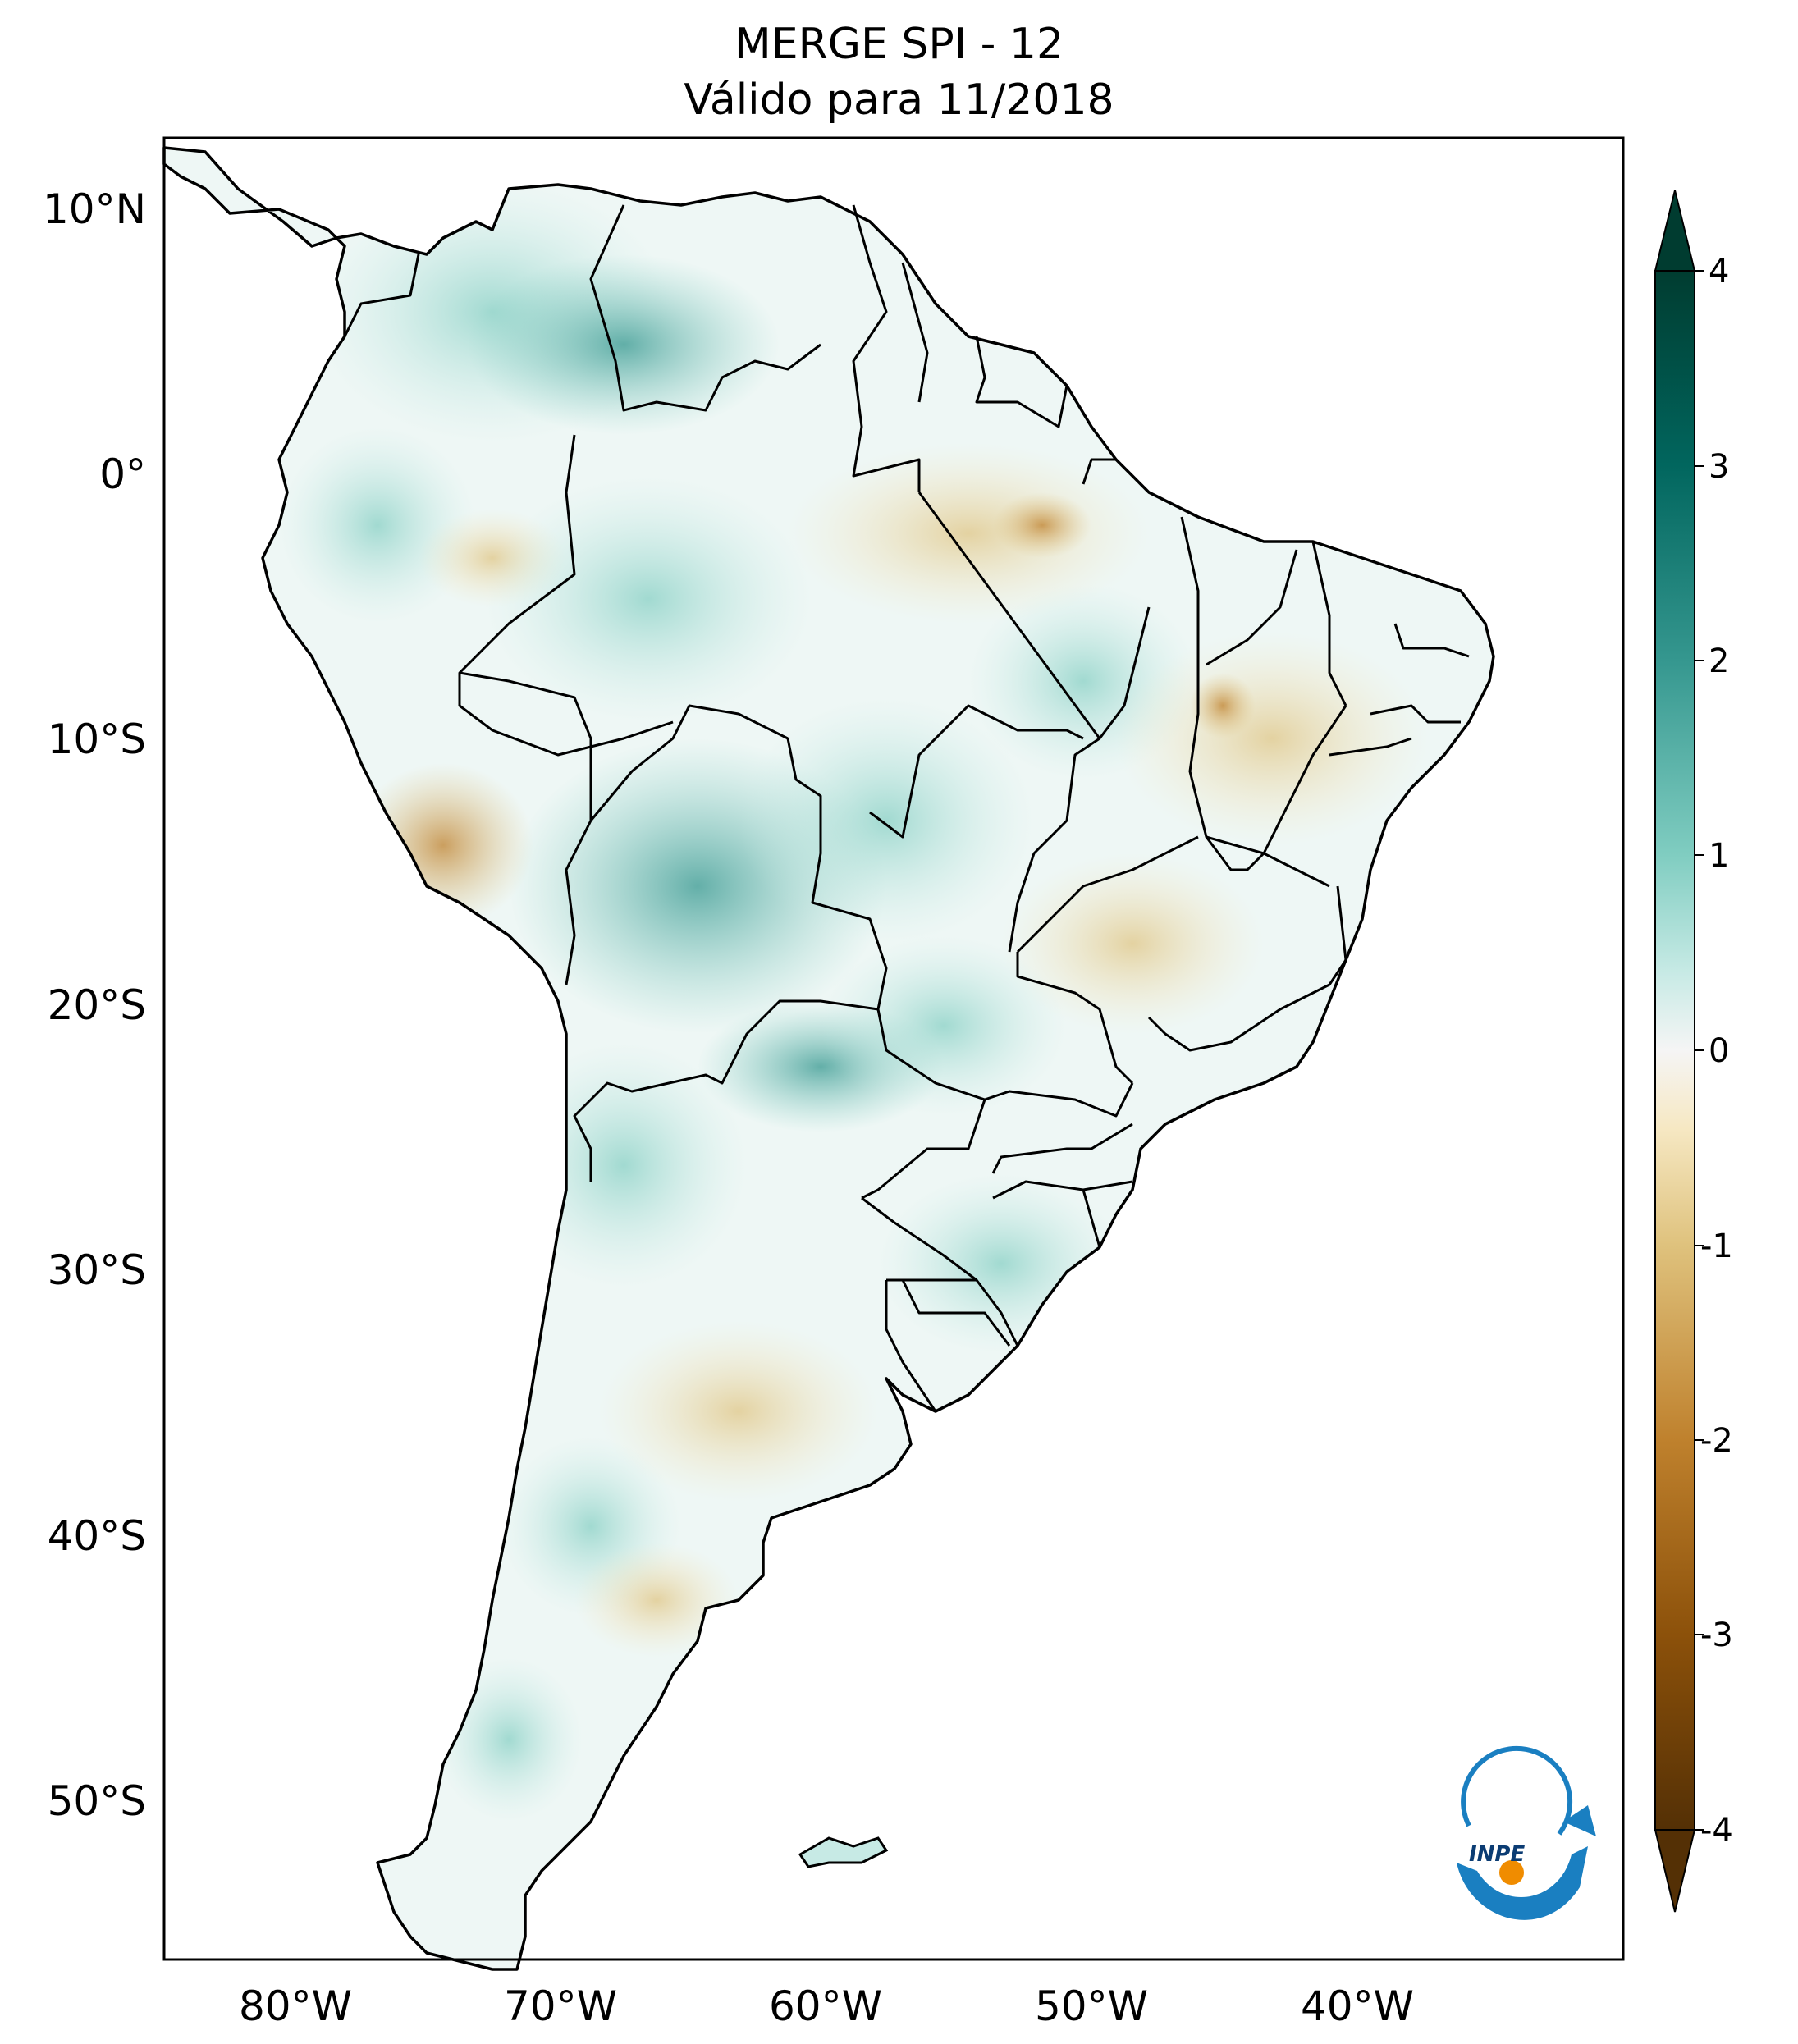 This screenshot has height=2044, width=1798. I want to click on colorbar-tick-label: 3, so click(1719, 467).